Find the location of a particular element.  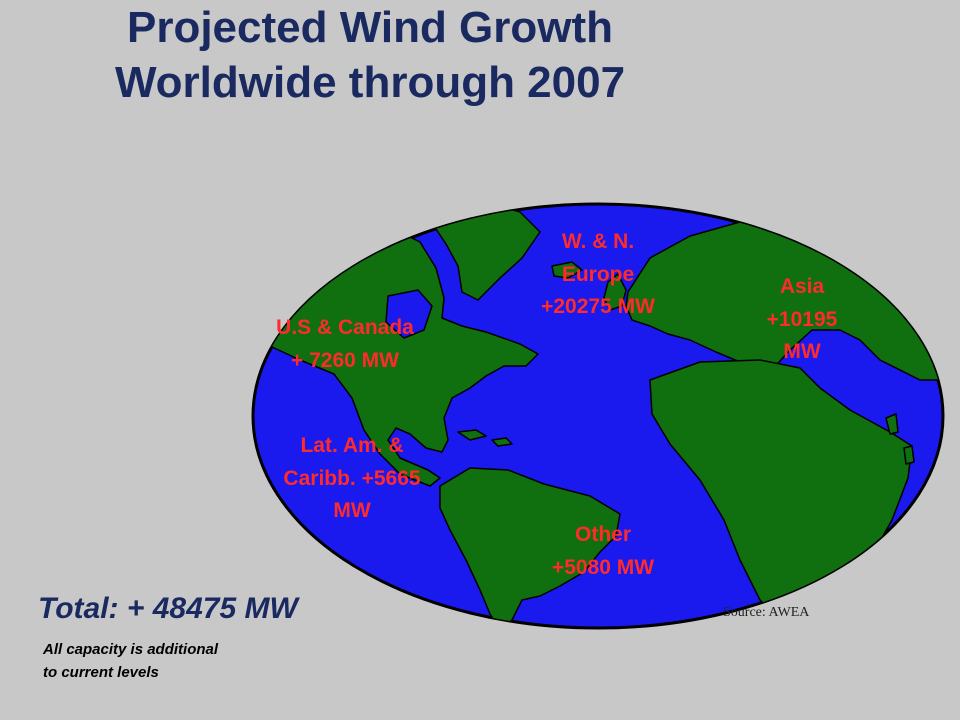

label-other: Other +5080 MW is located at coordinates (603, 551).